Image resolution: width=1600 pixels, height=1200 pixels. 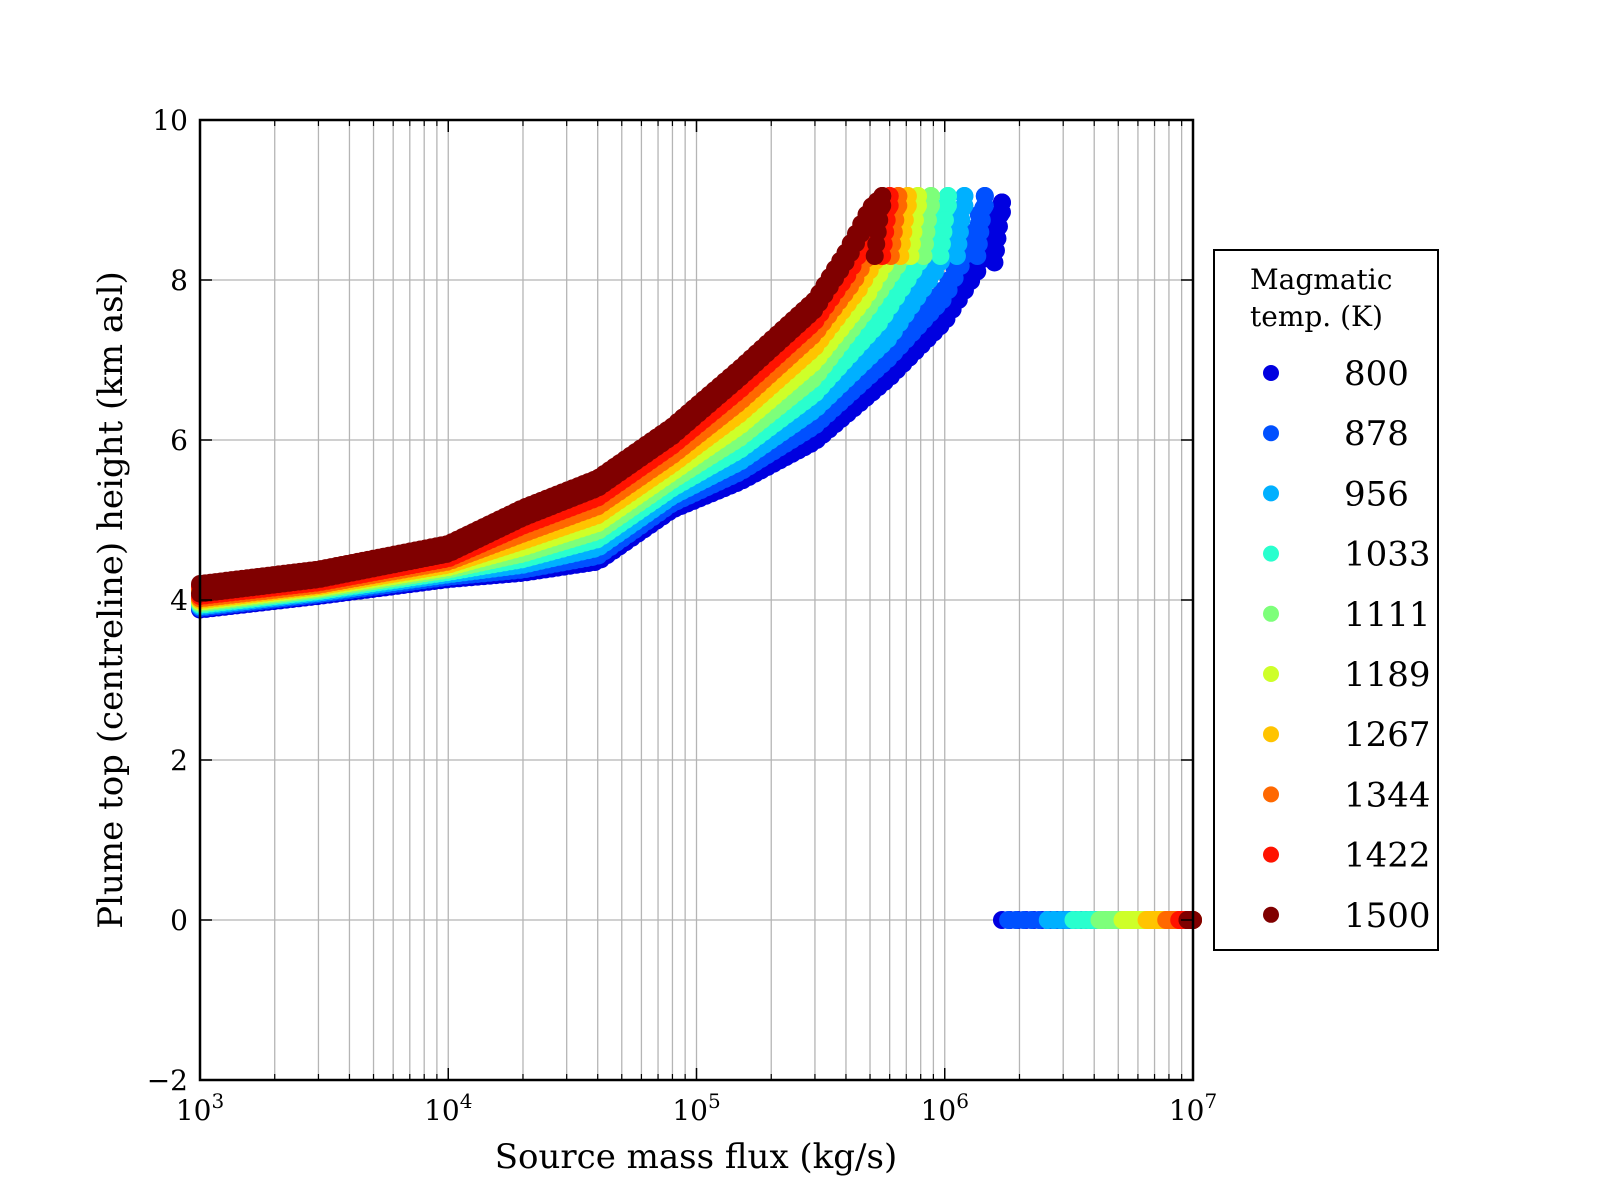 I want to click on legend-label-956: 956, so click(x=1376, y=494).